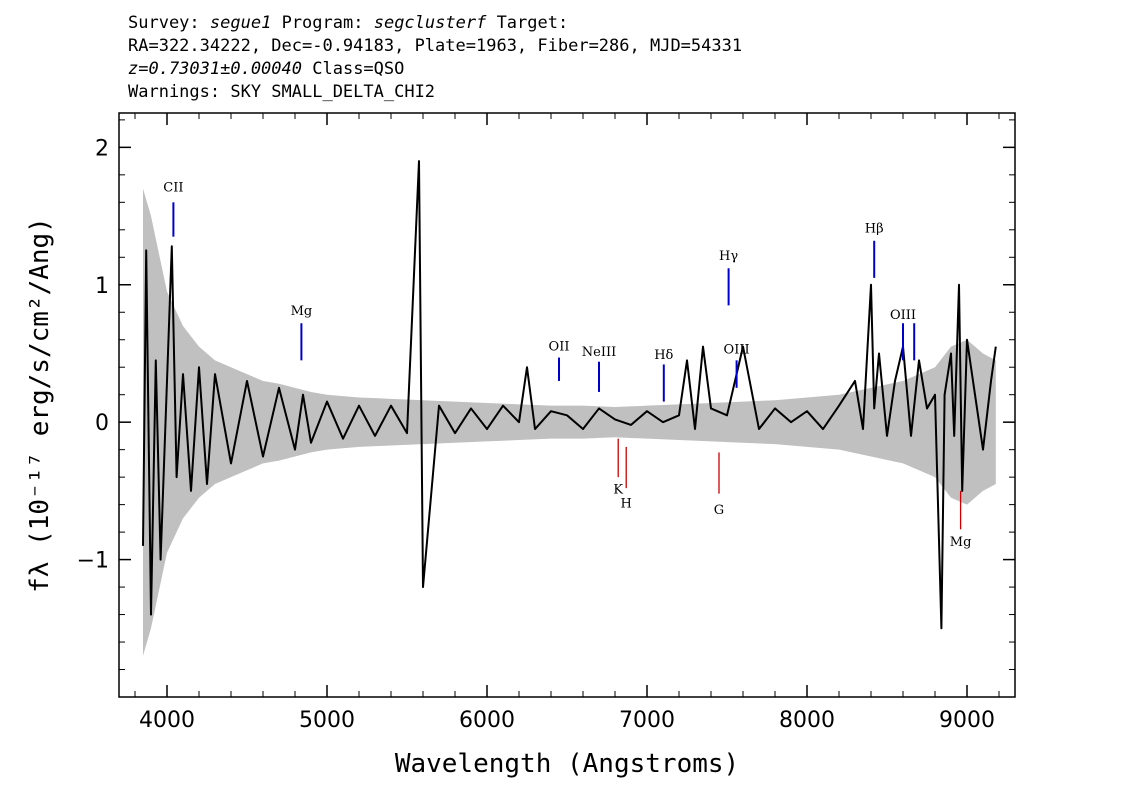 This screenshot has width=1134, height=810. Describe the element at coordinates (559, 347) in the screenshot. I see `line-label-2: OII` at that location.